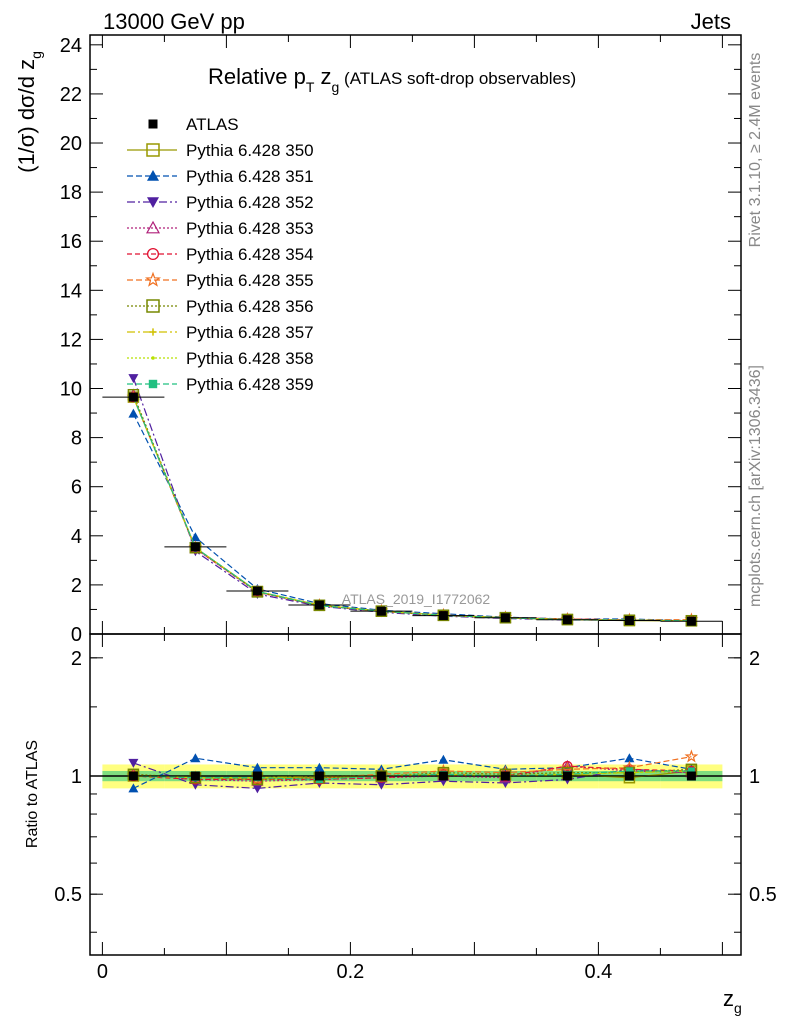 The height and width of the screenshot is (1024, 786). Describe the element at coordinates (76, 659) in the screenshot. I see `ratio-ytick-label-left: 2` at that location.